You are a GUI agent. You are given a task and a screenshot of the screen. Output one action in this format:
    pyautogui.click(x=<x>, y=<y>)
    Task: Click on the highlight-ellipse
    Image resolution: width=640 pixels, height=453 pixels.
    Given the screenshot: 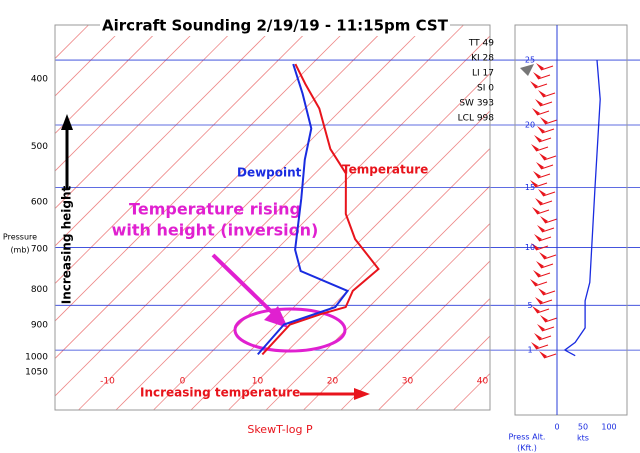 What is the action you would take?
    pyautogui.click(x=290, y=330)
    